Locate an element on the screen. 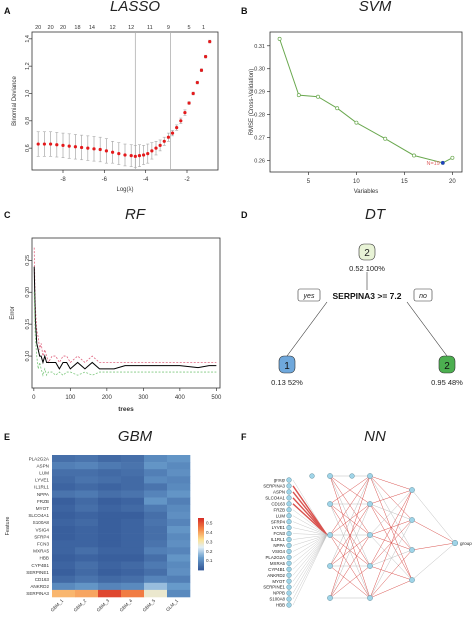  lasso-plot-frame is located at coordinates (125, 101).